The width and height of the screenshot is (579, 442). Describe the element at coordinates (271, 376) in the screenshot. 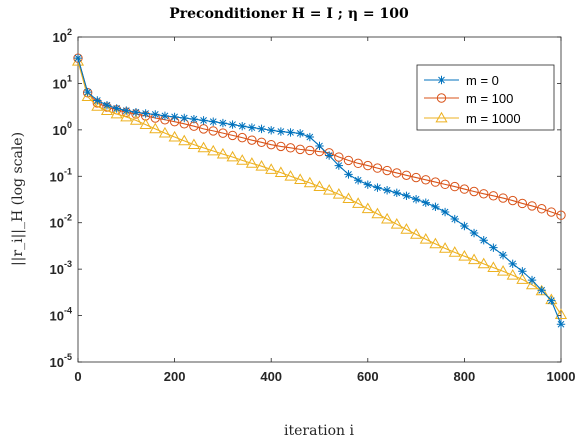

I see `x-tick-label: 400` at that location.